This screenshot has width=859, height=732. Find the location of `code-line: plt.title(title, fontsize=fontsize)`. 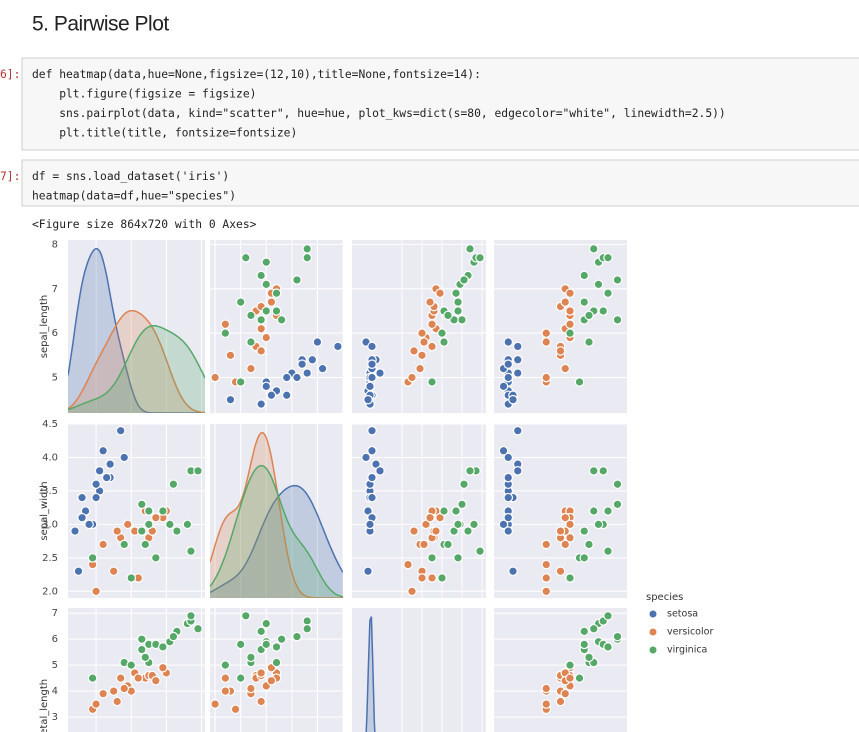

code-line: plt.title(title, fontsize=fontsize) is located at coordinates (164, 133).